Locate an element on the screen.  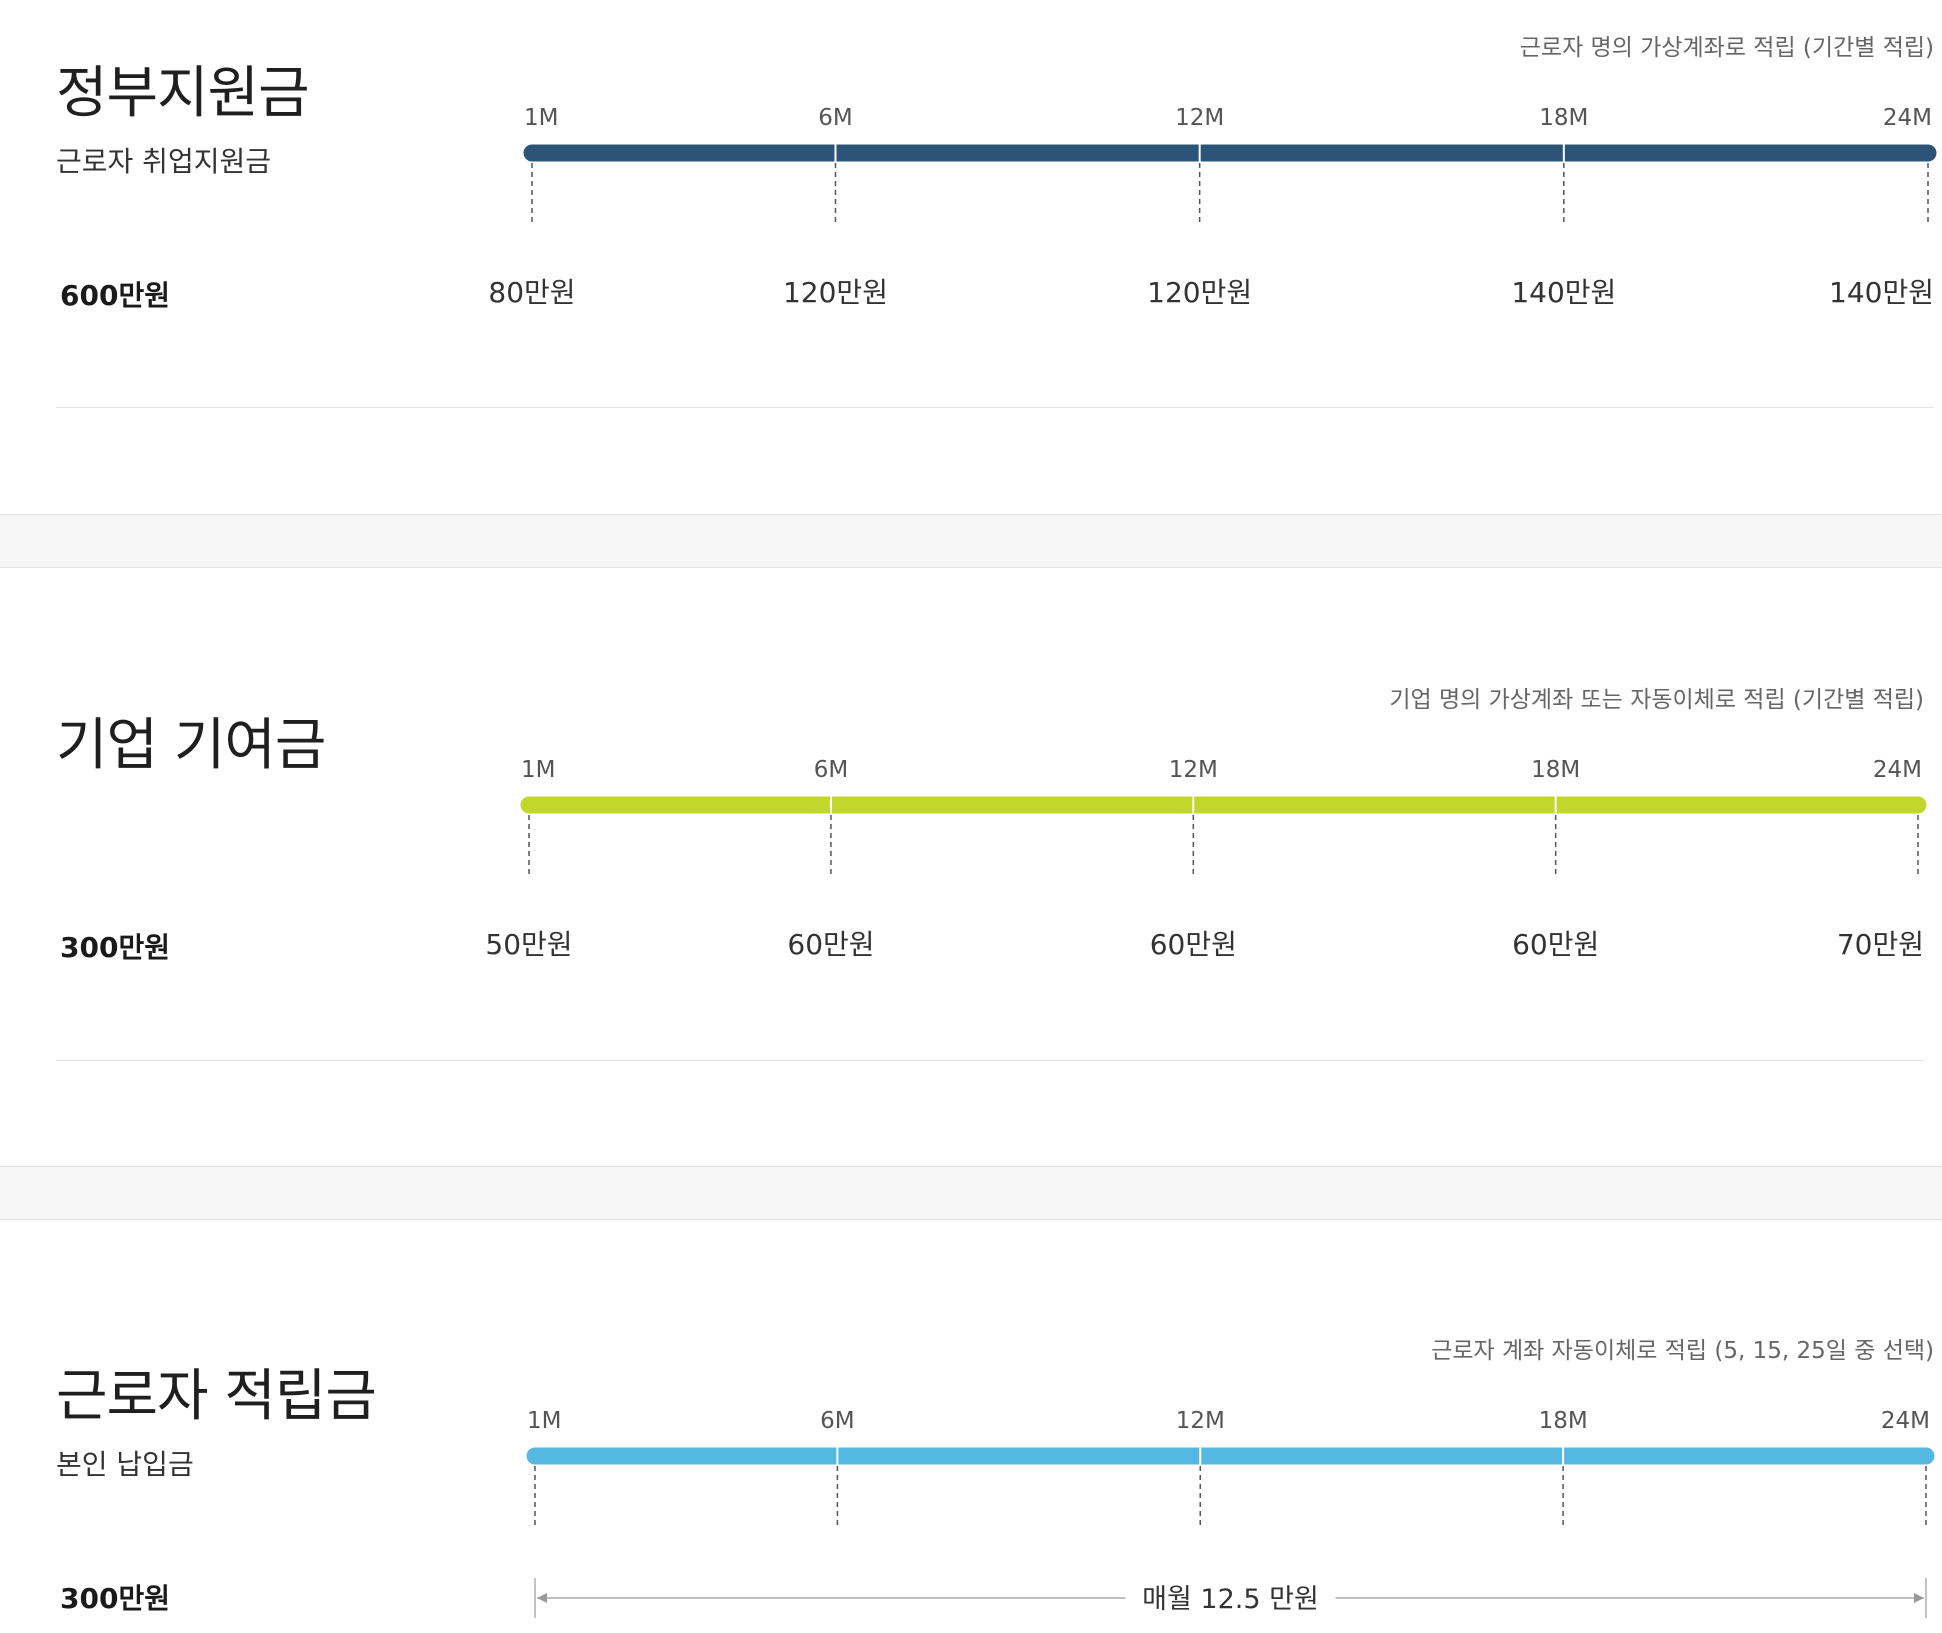
value-label: 50만원 is located at coordinates (528, 944).